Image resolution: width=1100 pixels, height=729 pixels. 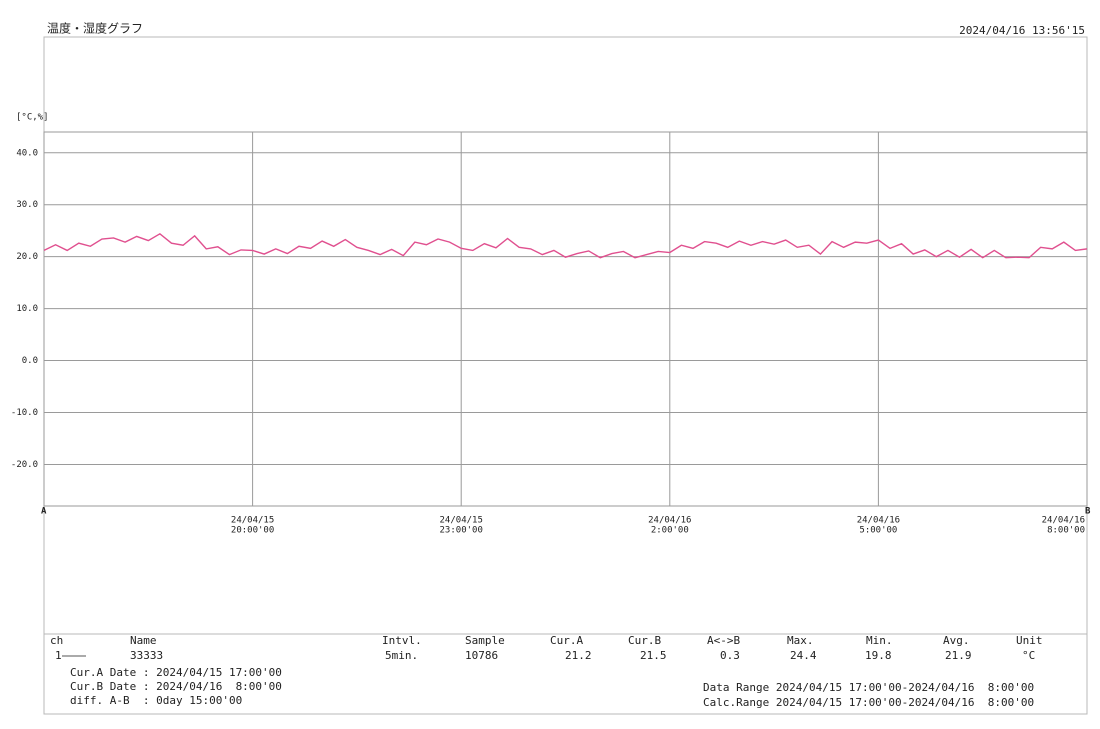 I want to click on table-cell: 19.8, so click(x=878, y=655).